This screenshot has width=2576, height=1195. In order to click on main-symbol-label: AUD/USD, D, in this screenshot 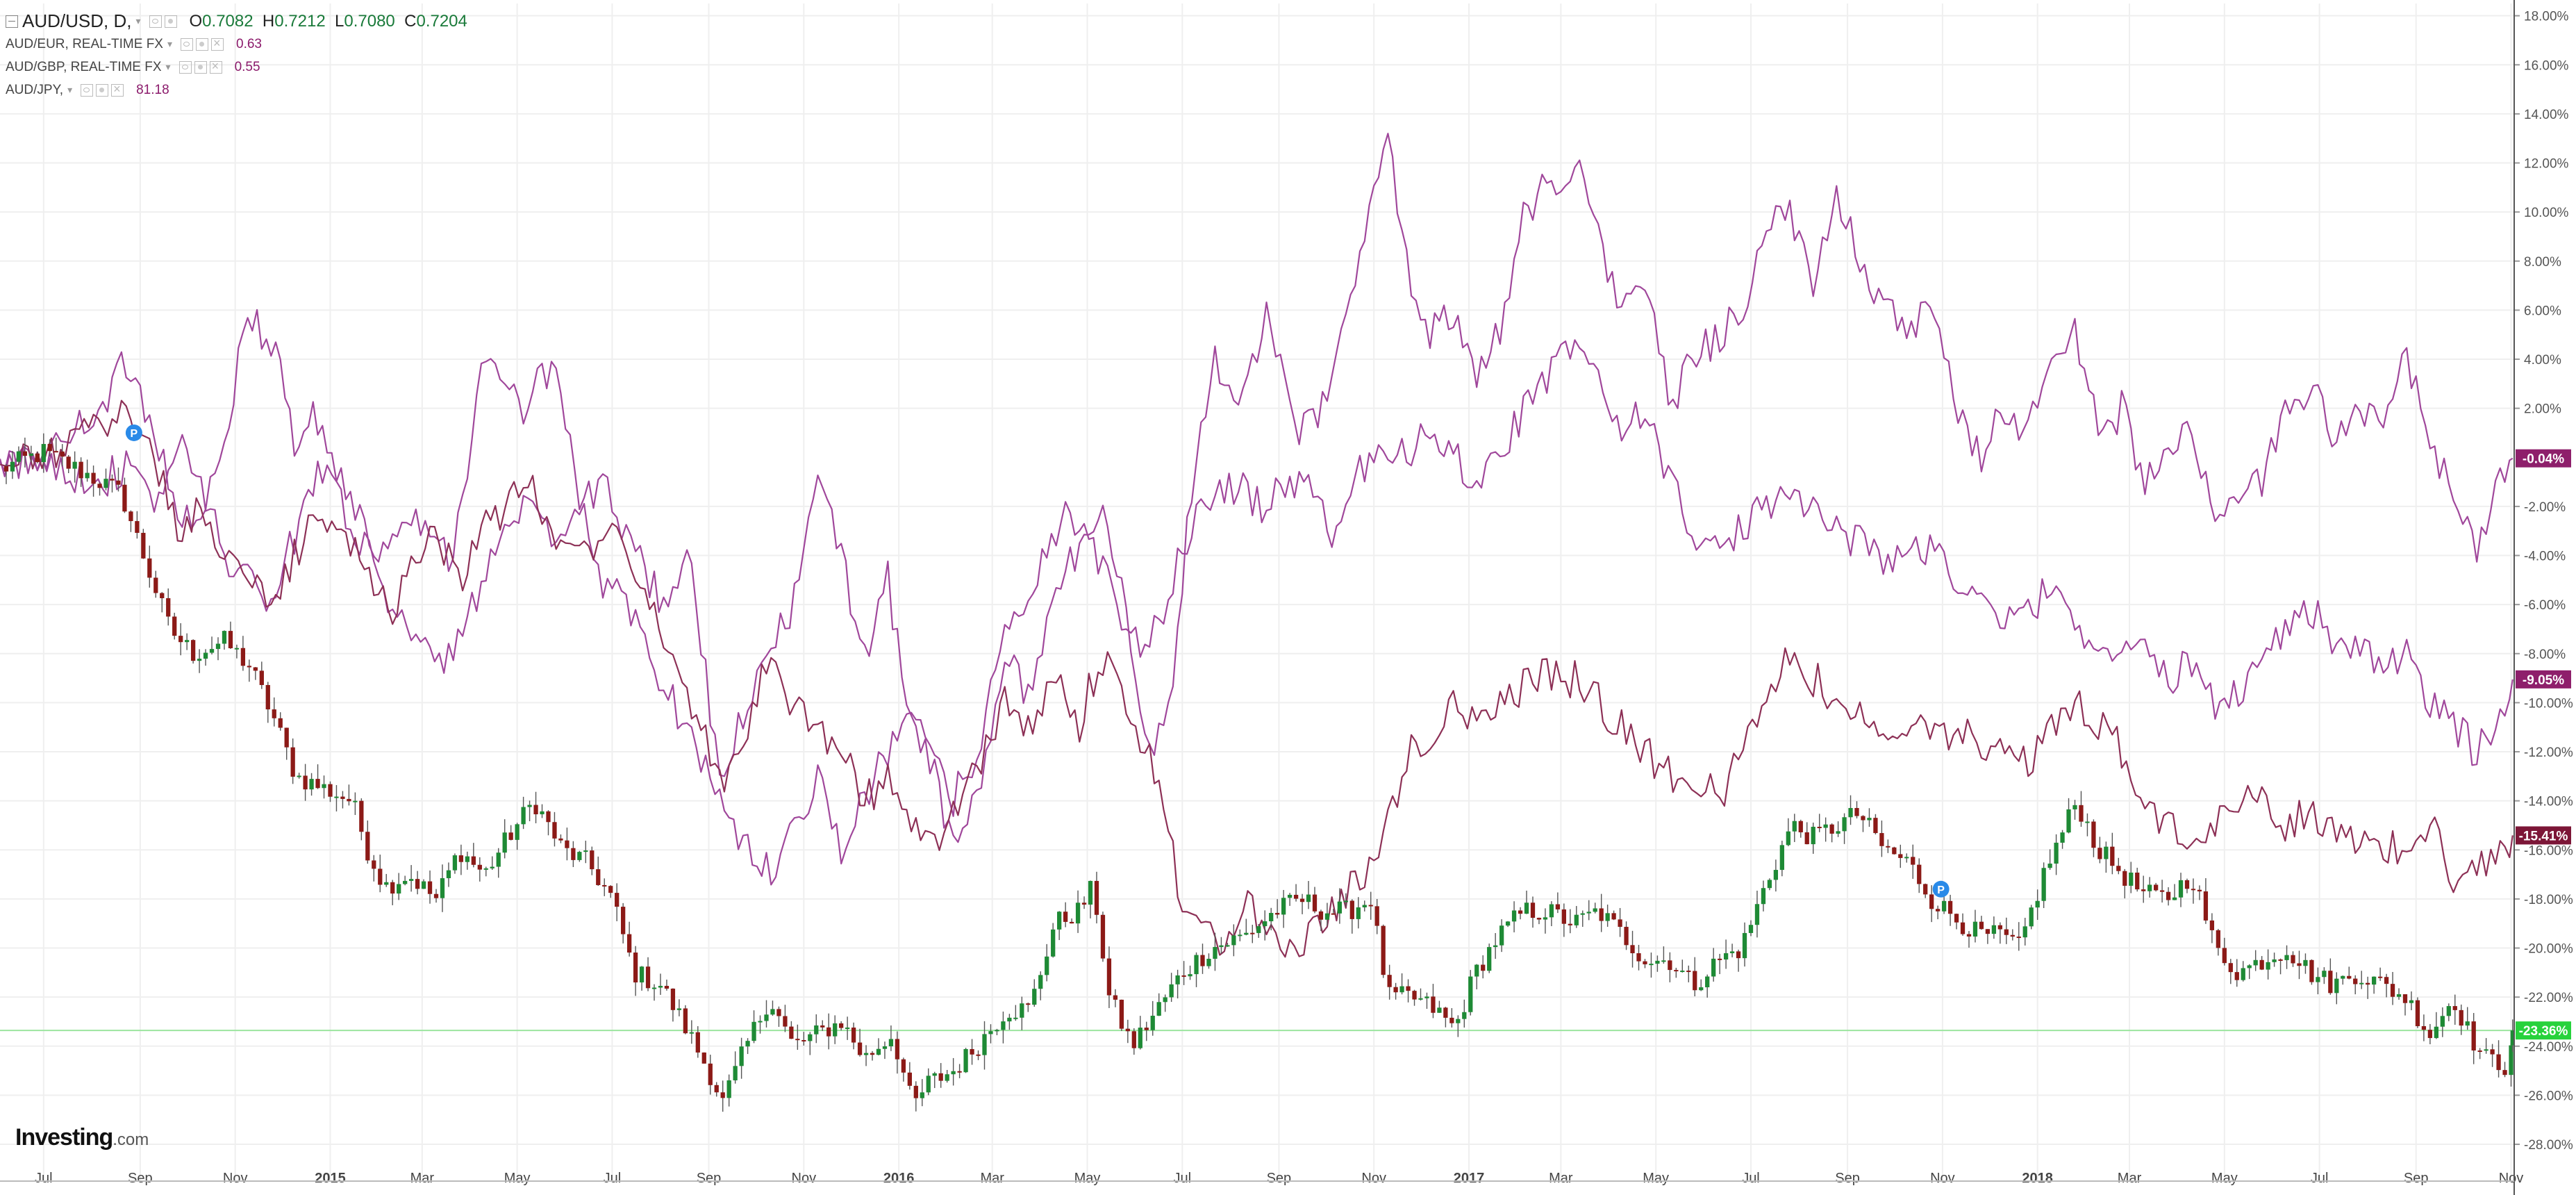, I will do `click(77, 20)`.